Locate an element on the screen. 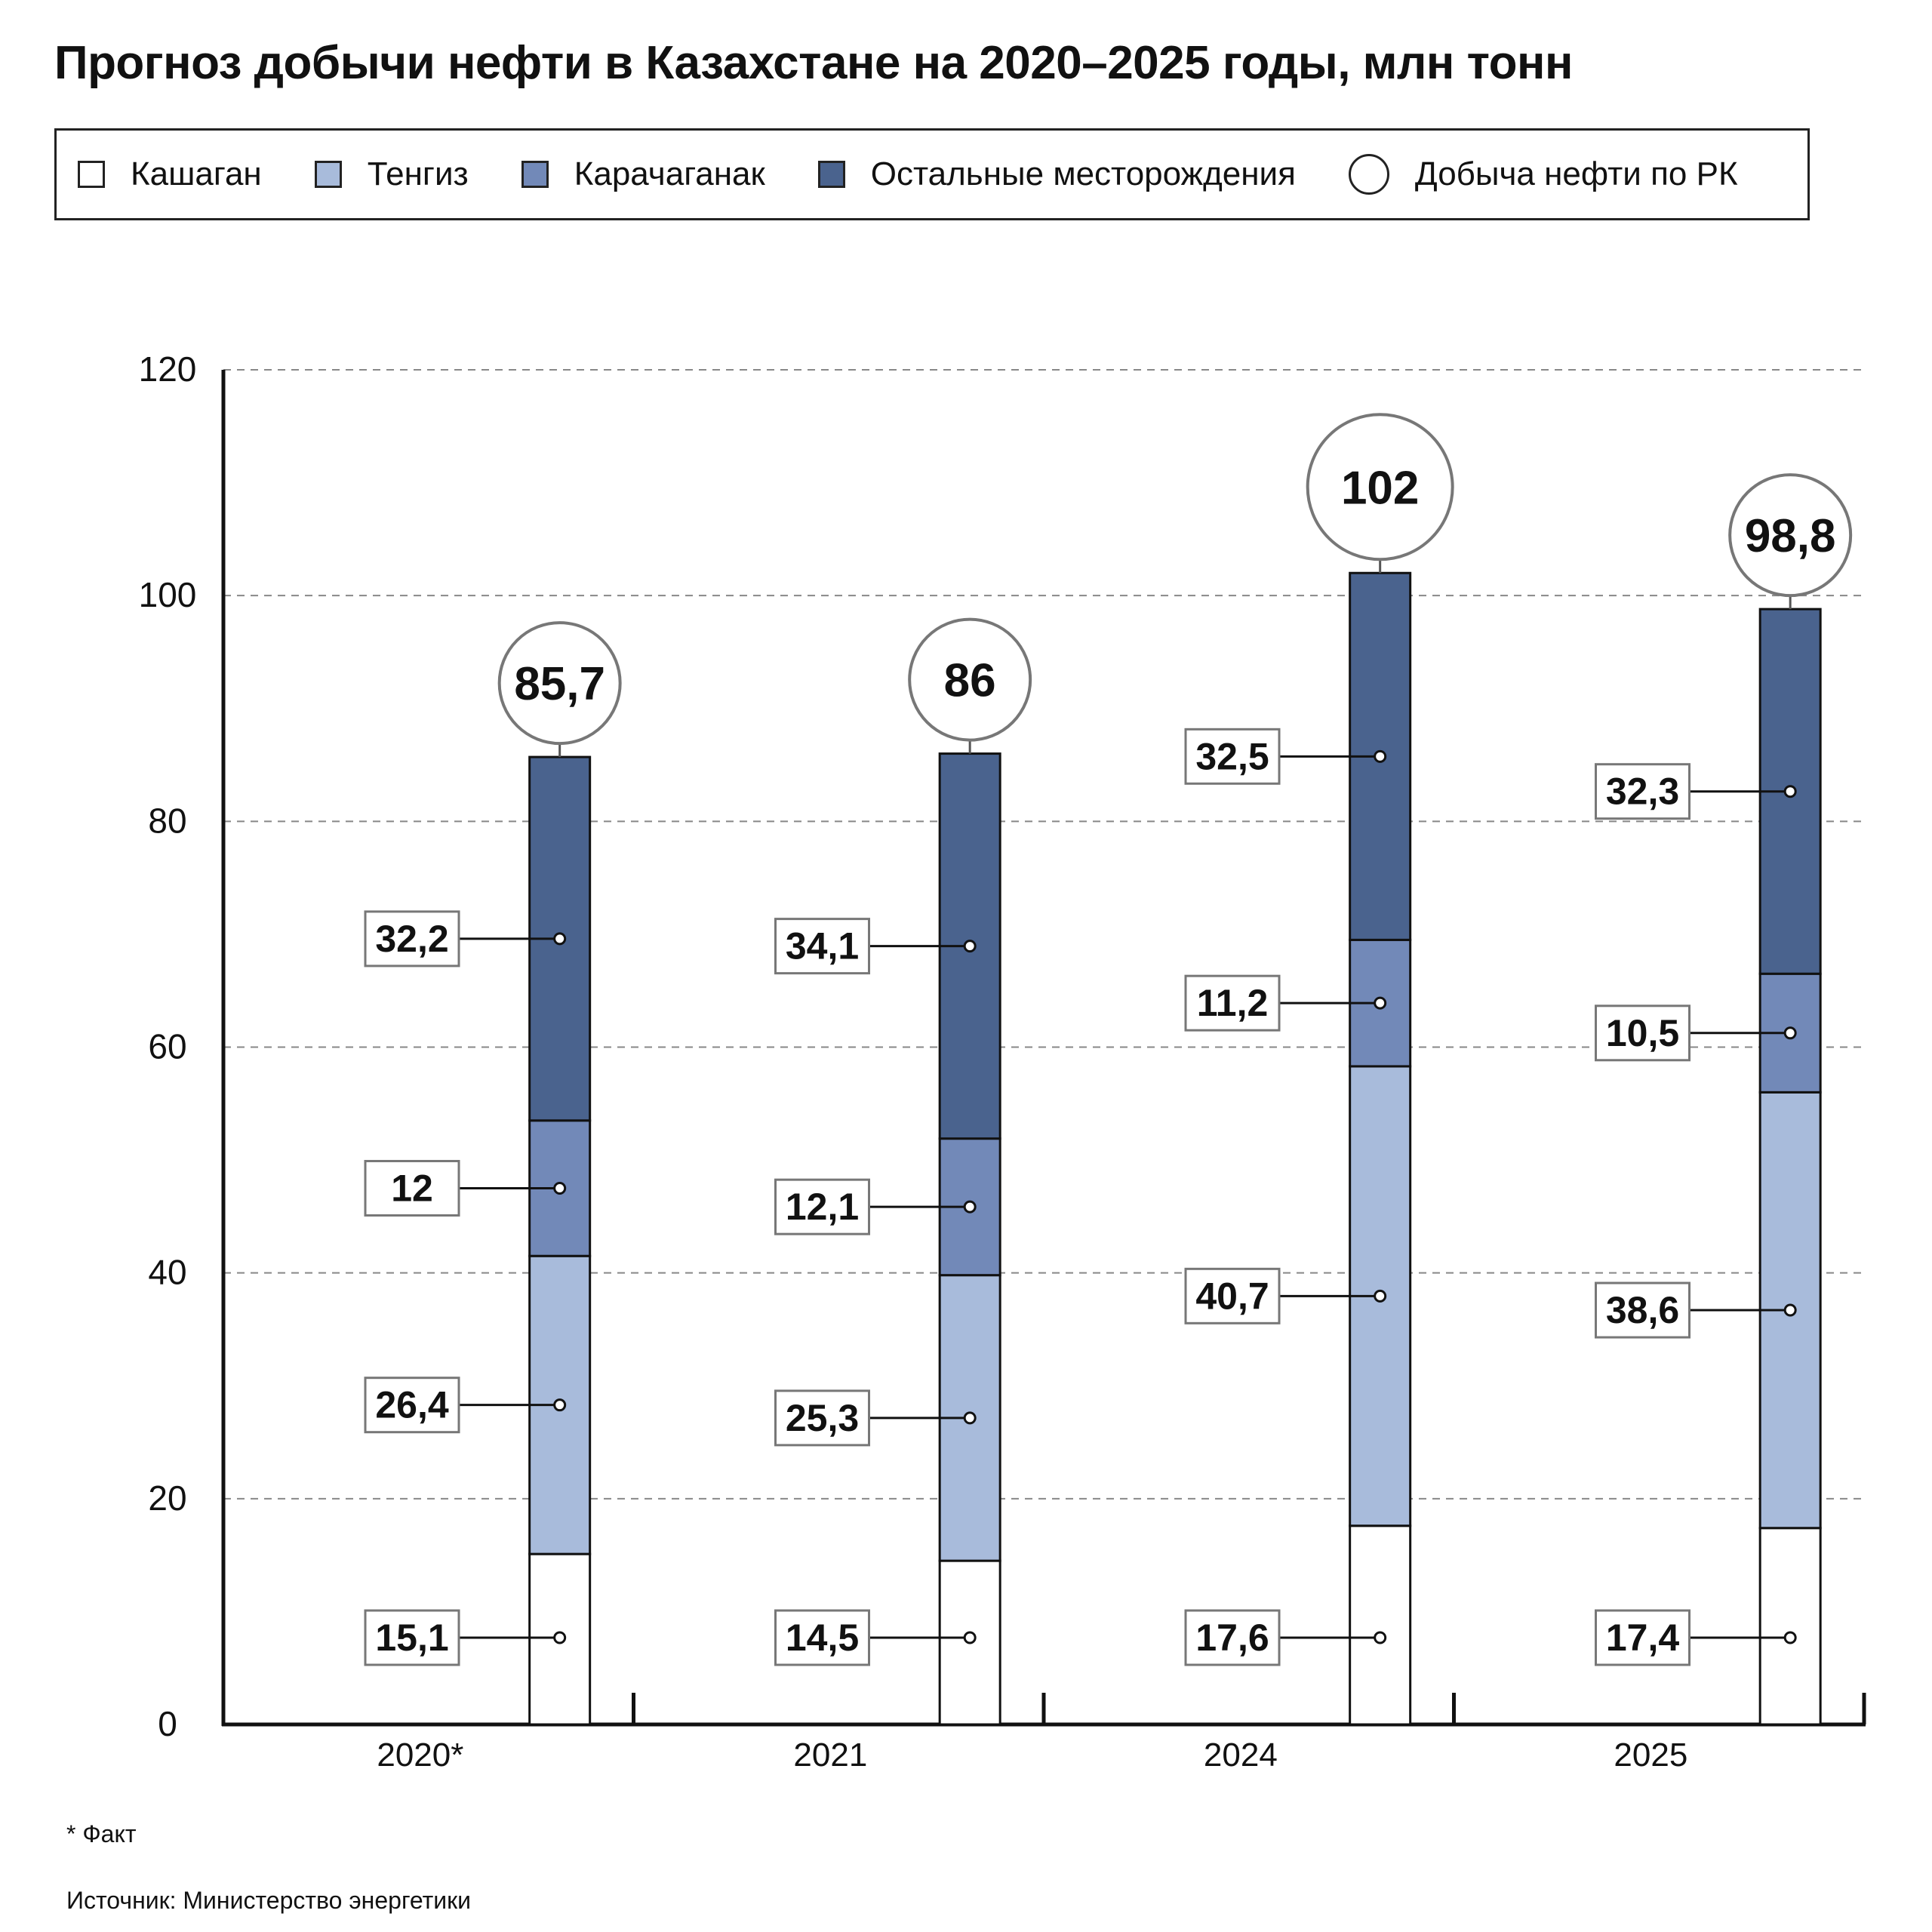 Image resolution: width=1932 pixels, height=1932 pixels. value-label-3-2024: 32,5 is located at coordinates (1232, 756).